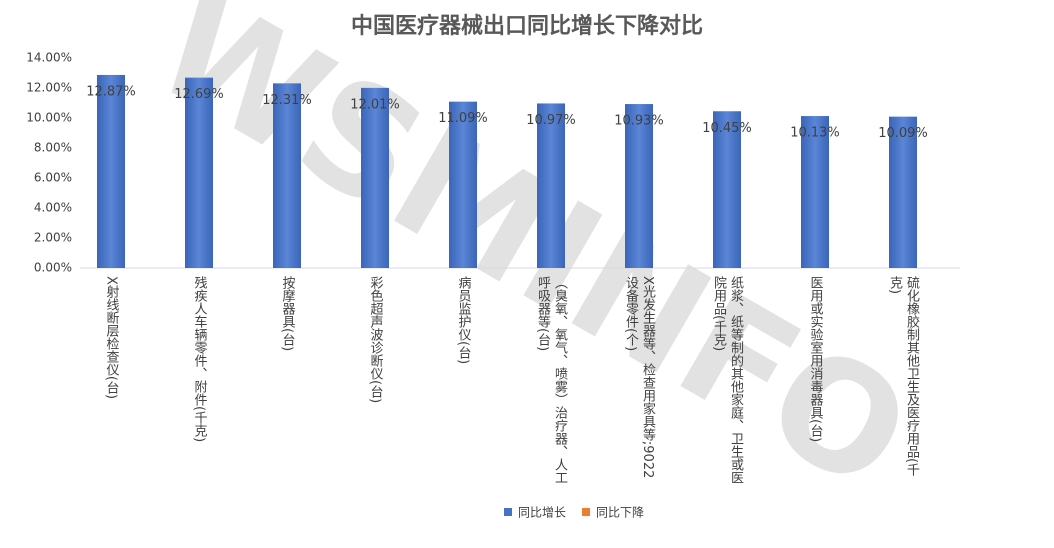 The height and width of the screenshot is (548, 1054). I want to click on data-label: 12.69%, so click(199, 94).